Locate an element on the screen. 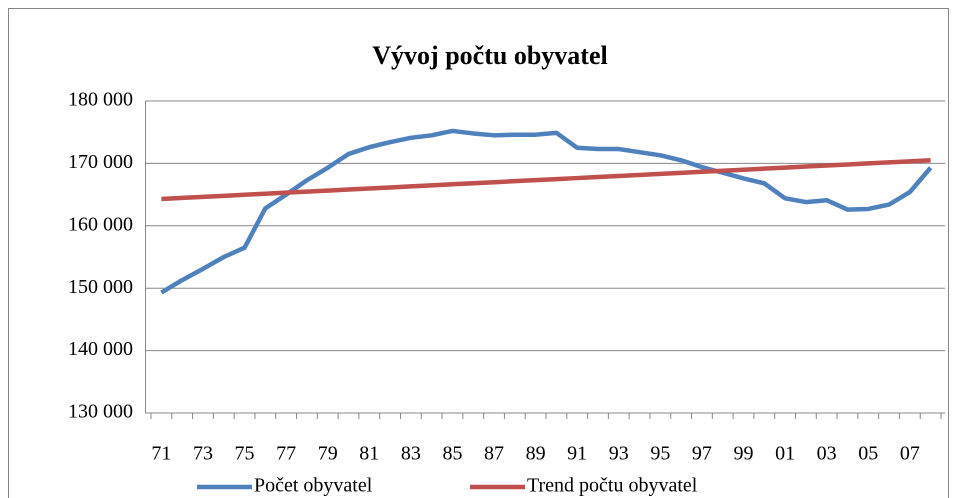 The width and height of the screenshot is (957, 498). legend-label: Počet obyvatel is located at coordinates (313, 486).